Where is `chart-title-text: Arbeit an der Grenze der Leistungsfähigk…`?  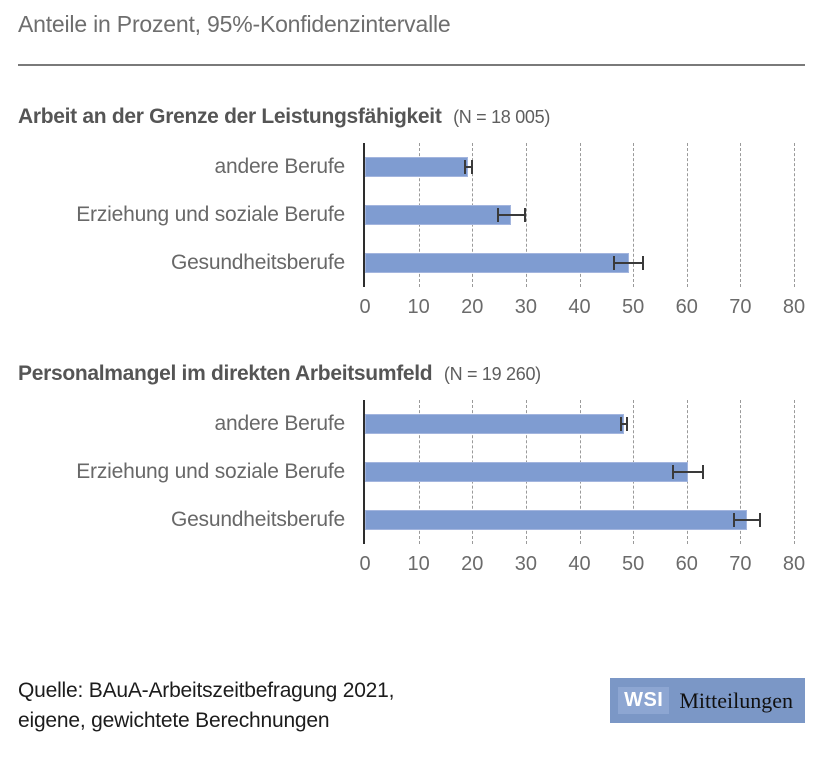
chart-title-text: Arbeit an der Grenze der Leistungsfähigk… is located at coordinates (230, 116).